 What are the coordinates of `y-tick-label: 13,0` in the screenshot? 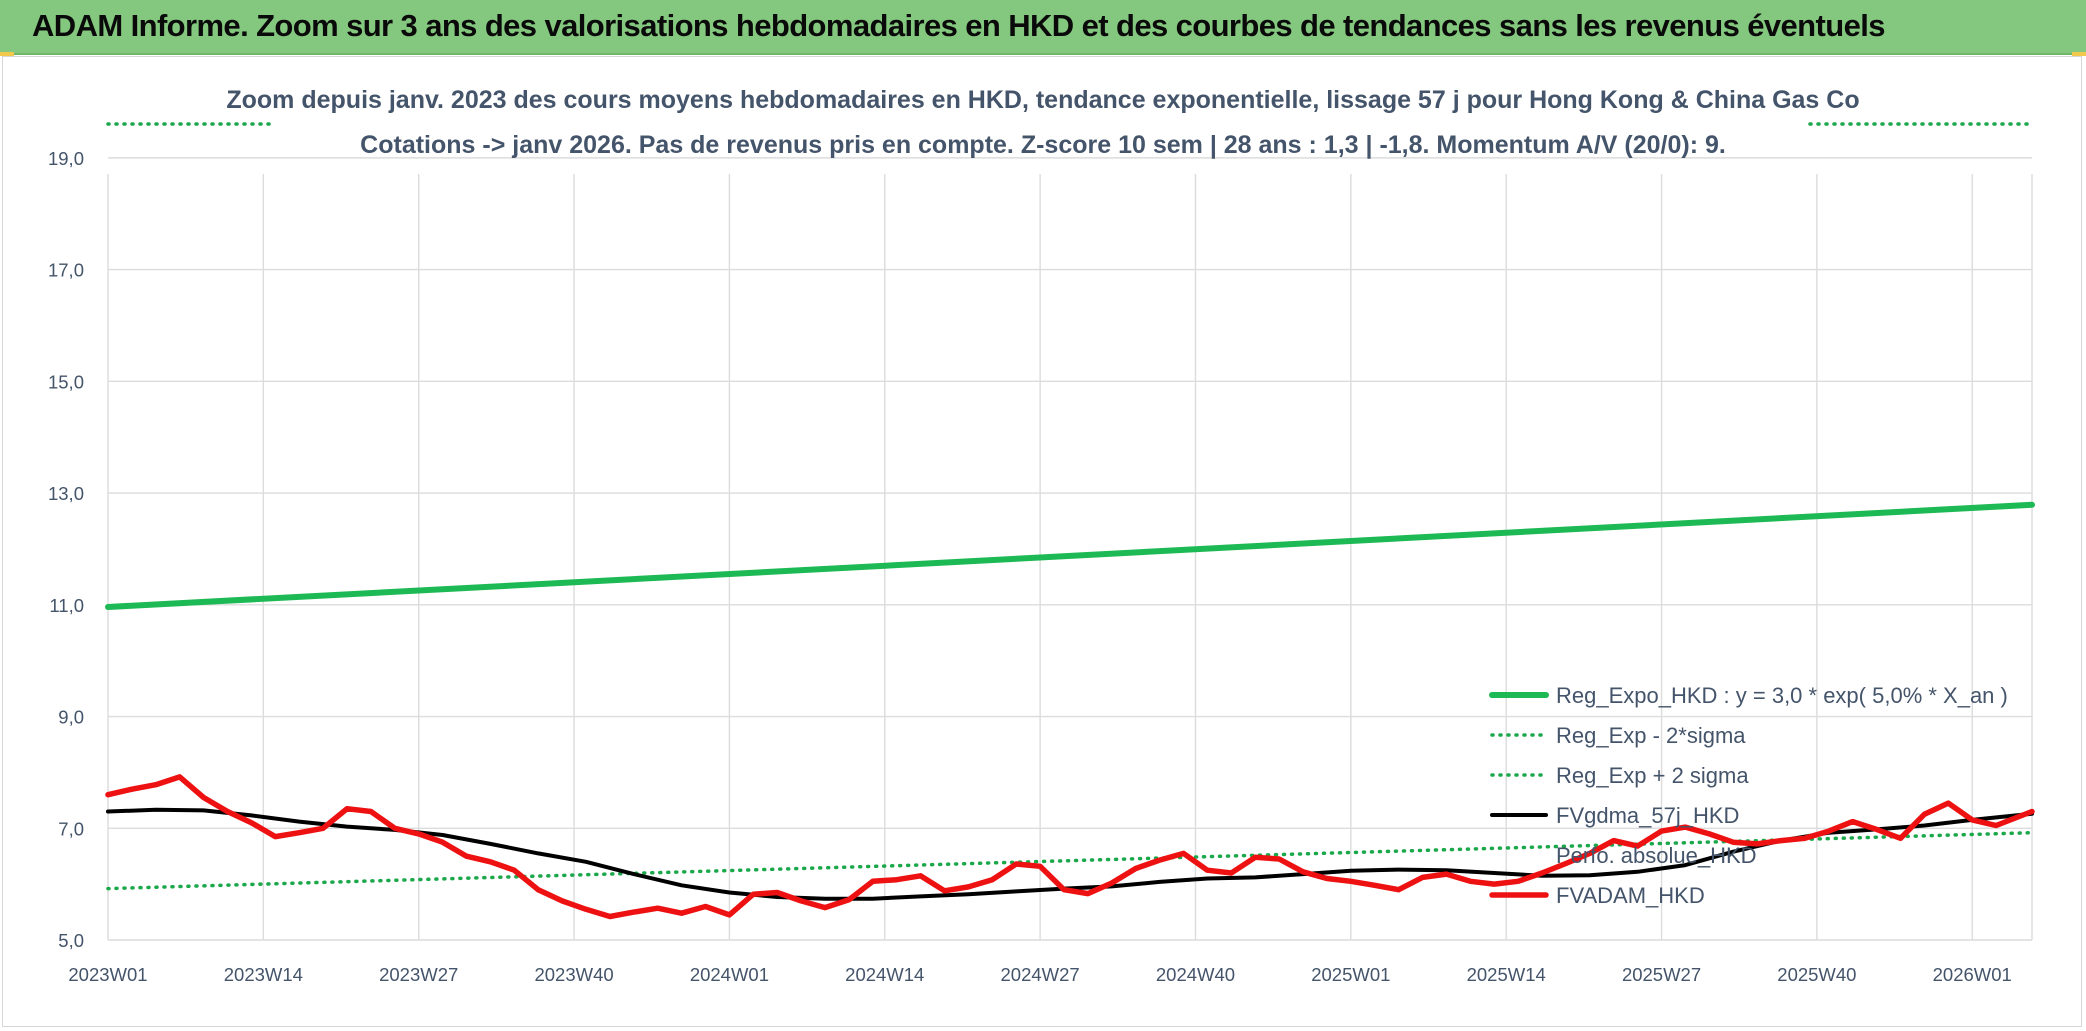 It's located at (66, 493).